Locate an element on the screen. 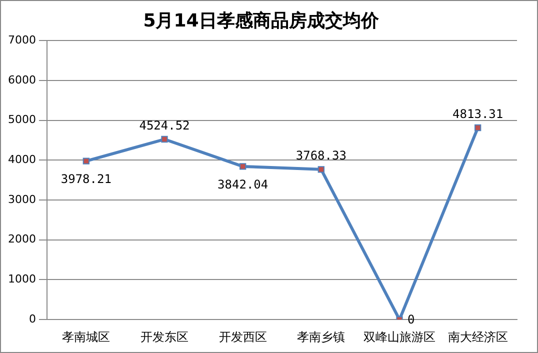 The height and width of the screenshot is (353, 538). data-label: 3978.21 is located at coordinates (86, 179).